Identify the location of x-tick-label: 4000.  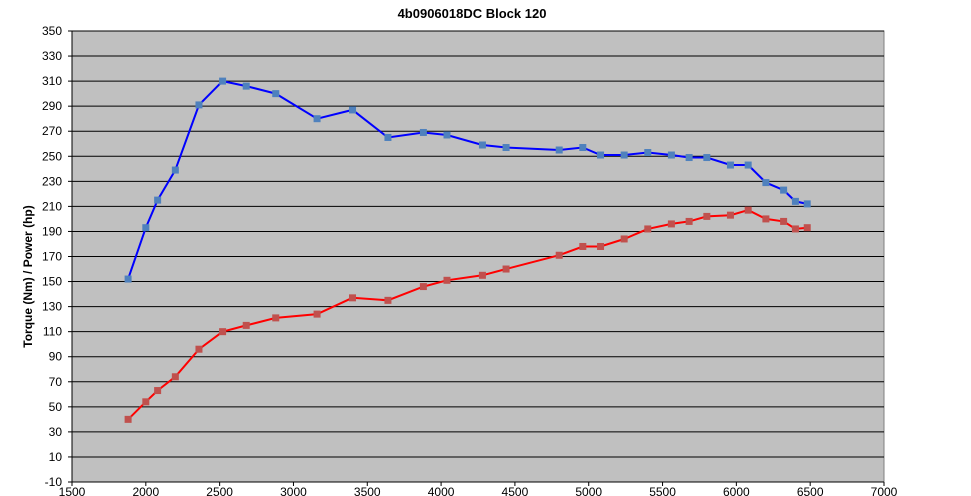
(441, 490).